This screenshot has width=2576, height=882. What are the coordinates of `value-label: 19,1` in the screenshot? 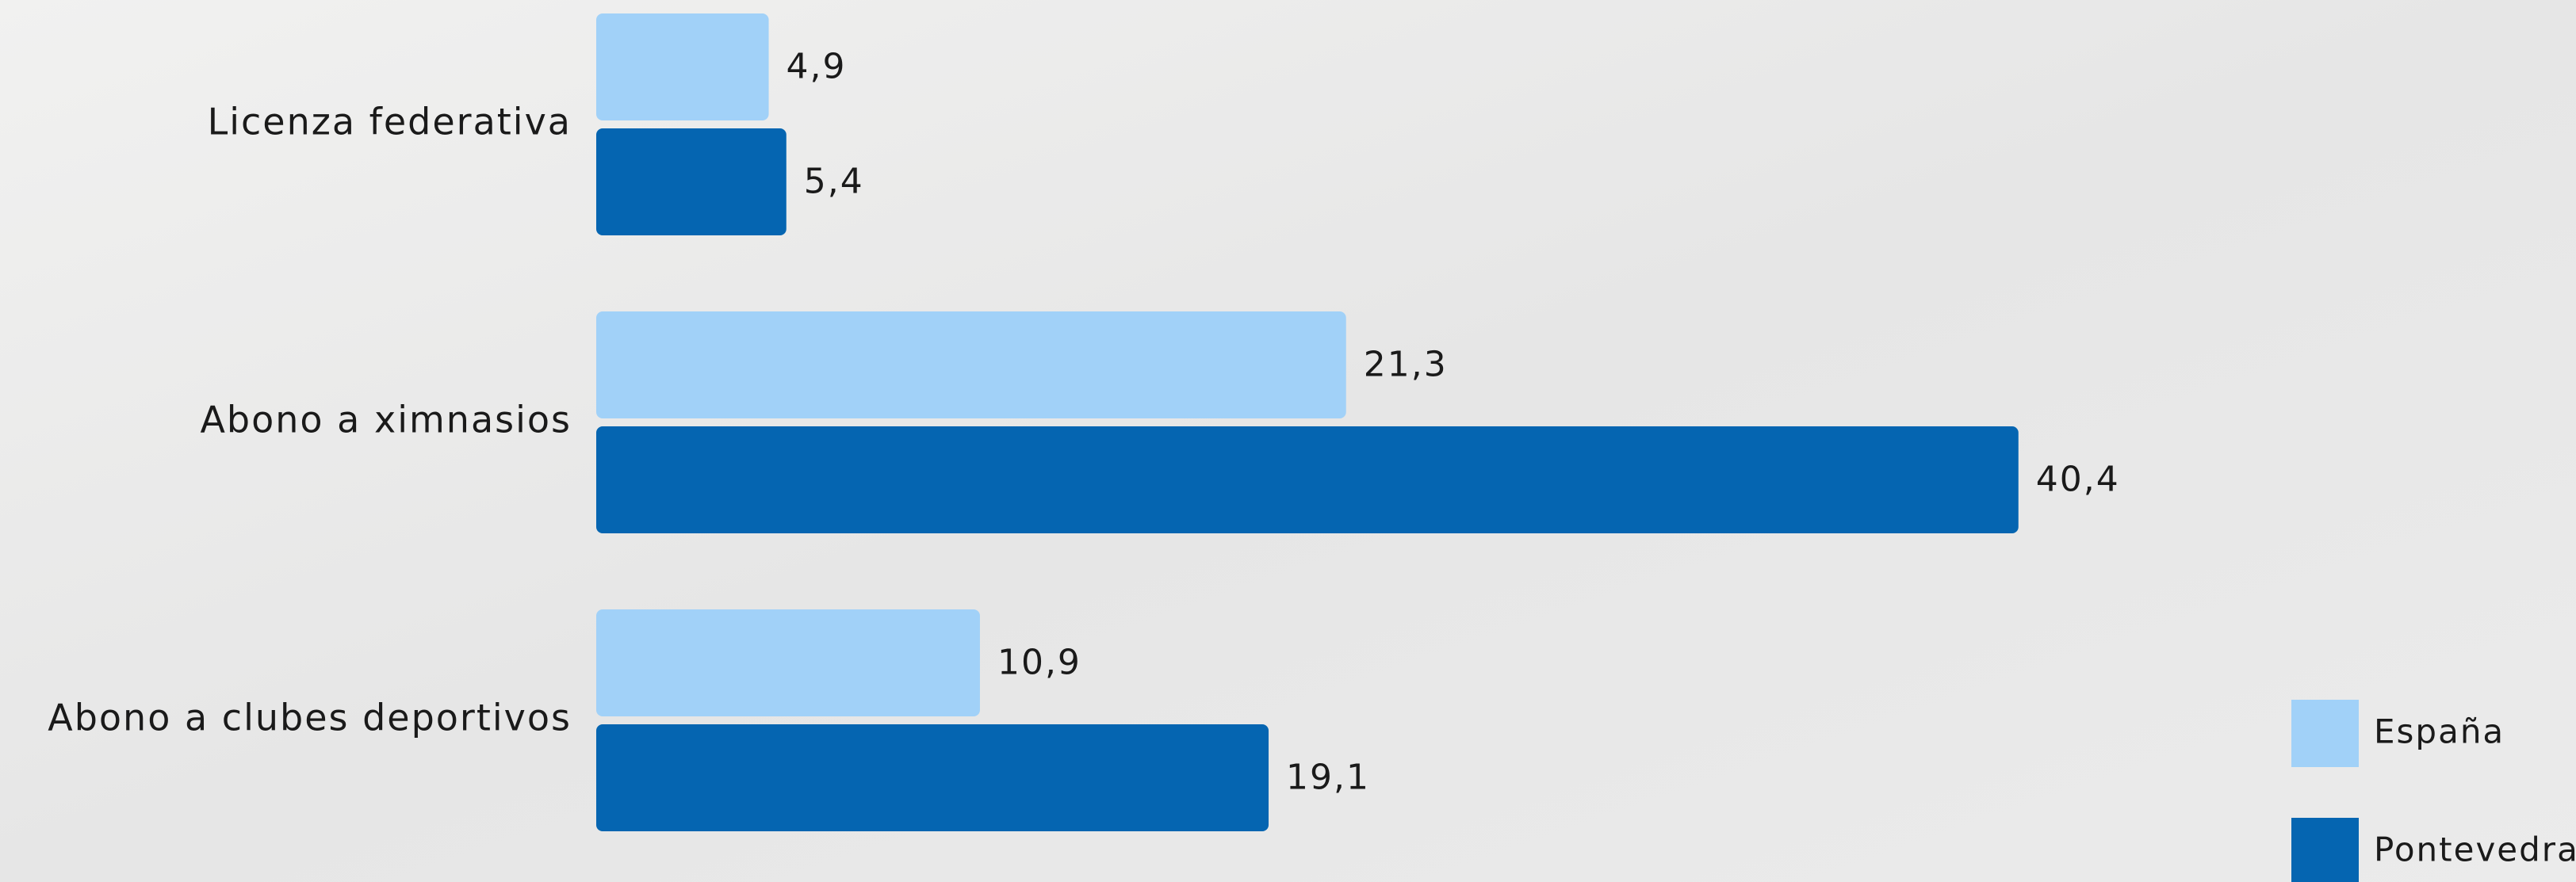 It's located at (1328, 778).